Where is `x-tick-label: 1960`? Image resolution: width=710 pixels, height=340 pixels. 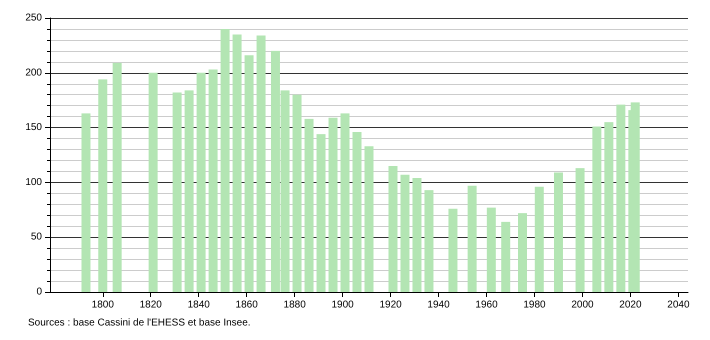 x-tick-label: 1960 is located at coordinates (486, 305).